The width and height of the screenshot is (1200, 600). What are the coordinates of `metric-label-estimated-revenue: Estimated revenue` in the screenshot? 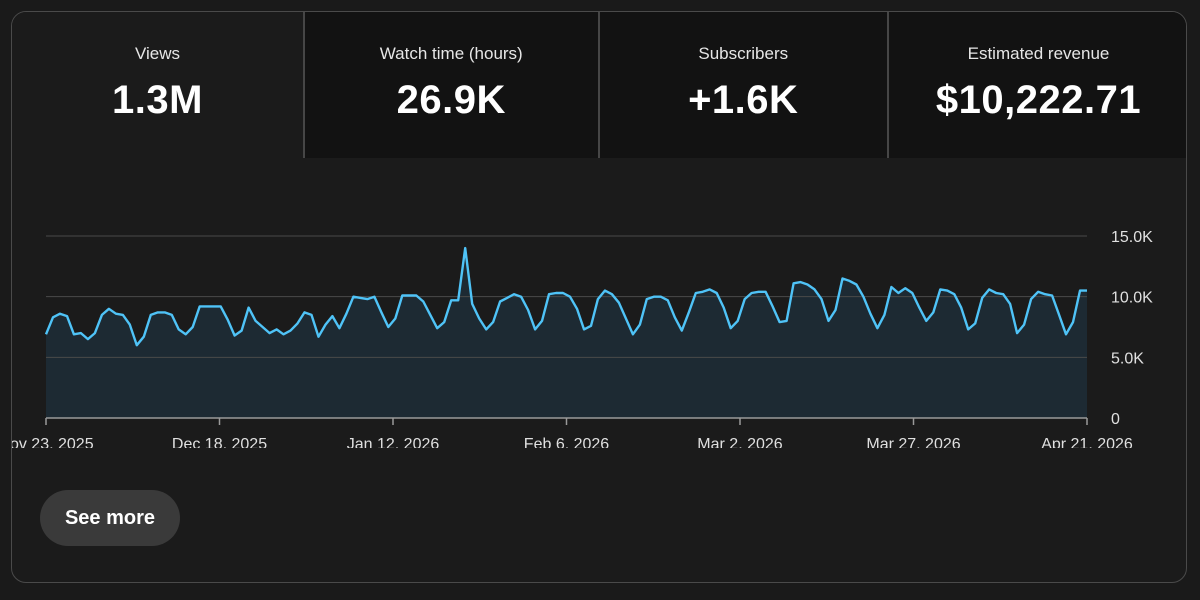 It's located at (1038, 53).